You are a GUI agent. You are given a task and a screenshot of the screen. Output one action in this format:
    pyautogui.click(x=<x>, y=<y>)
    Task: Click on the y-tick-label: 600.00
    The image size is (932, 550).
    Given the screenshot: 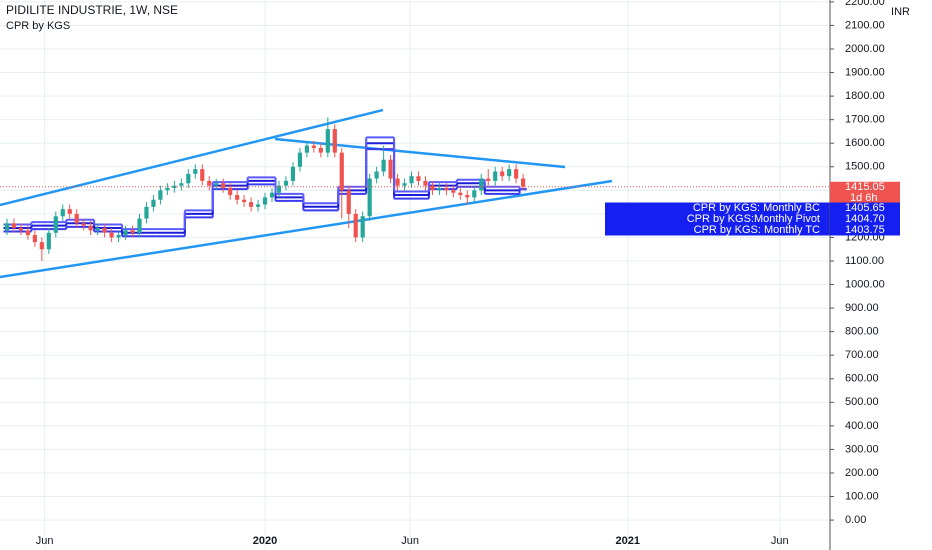 What is the action you would take?
    pyautogui.click(x=862, y=379)
    